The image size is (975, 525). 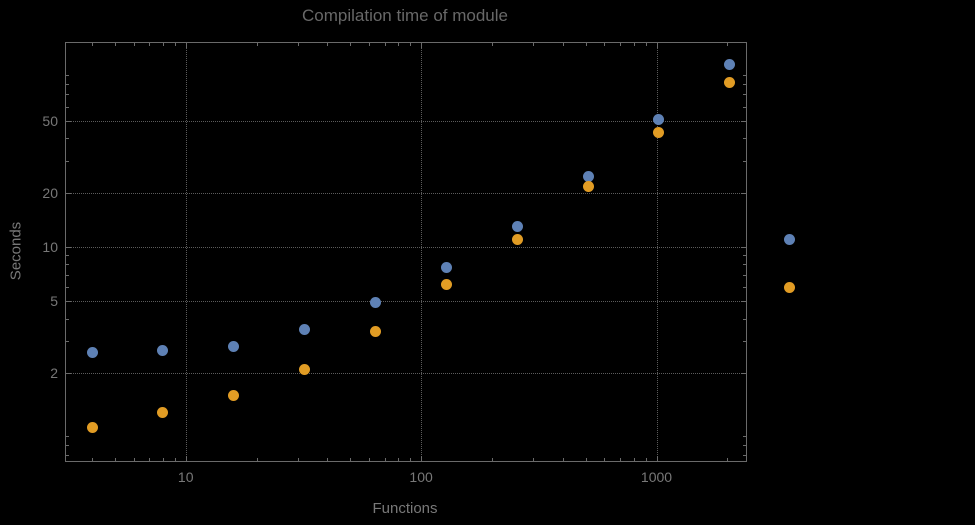 What do you see at coordinates (185, 477) in the screenshot?
I see `x-tick-label: 10` at bounding box center [185, 477].